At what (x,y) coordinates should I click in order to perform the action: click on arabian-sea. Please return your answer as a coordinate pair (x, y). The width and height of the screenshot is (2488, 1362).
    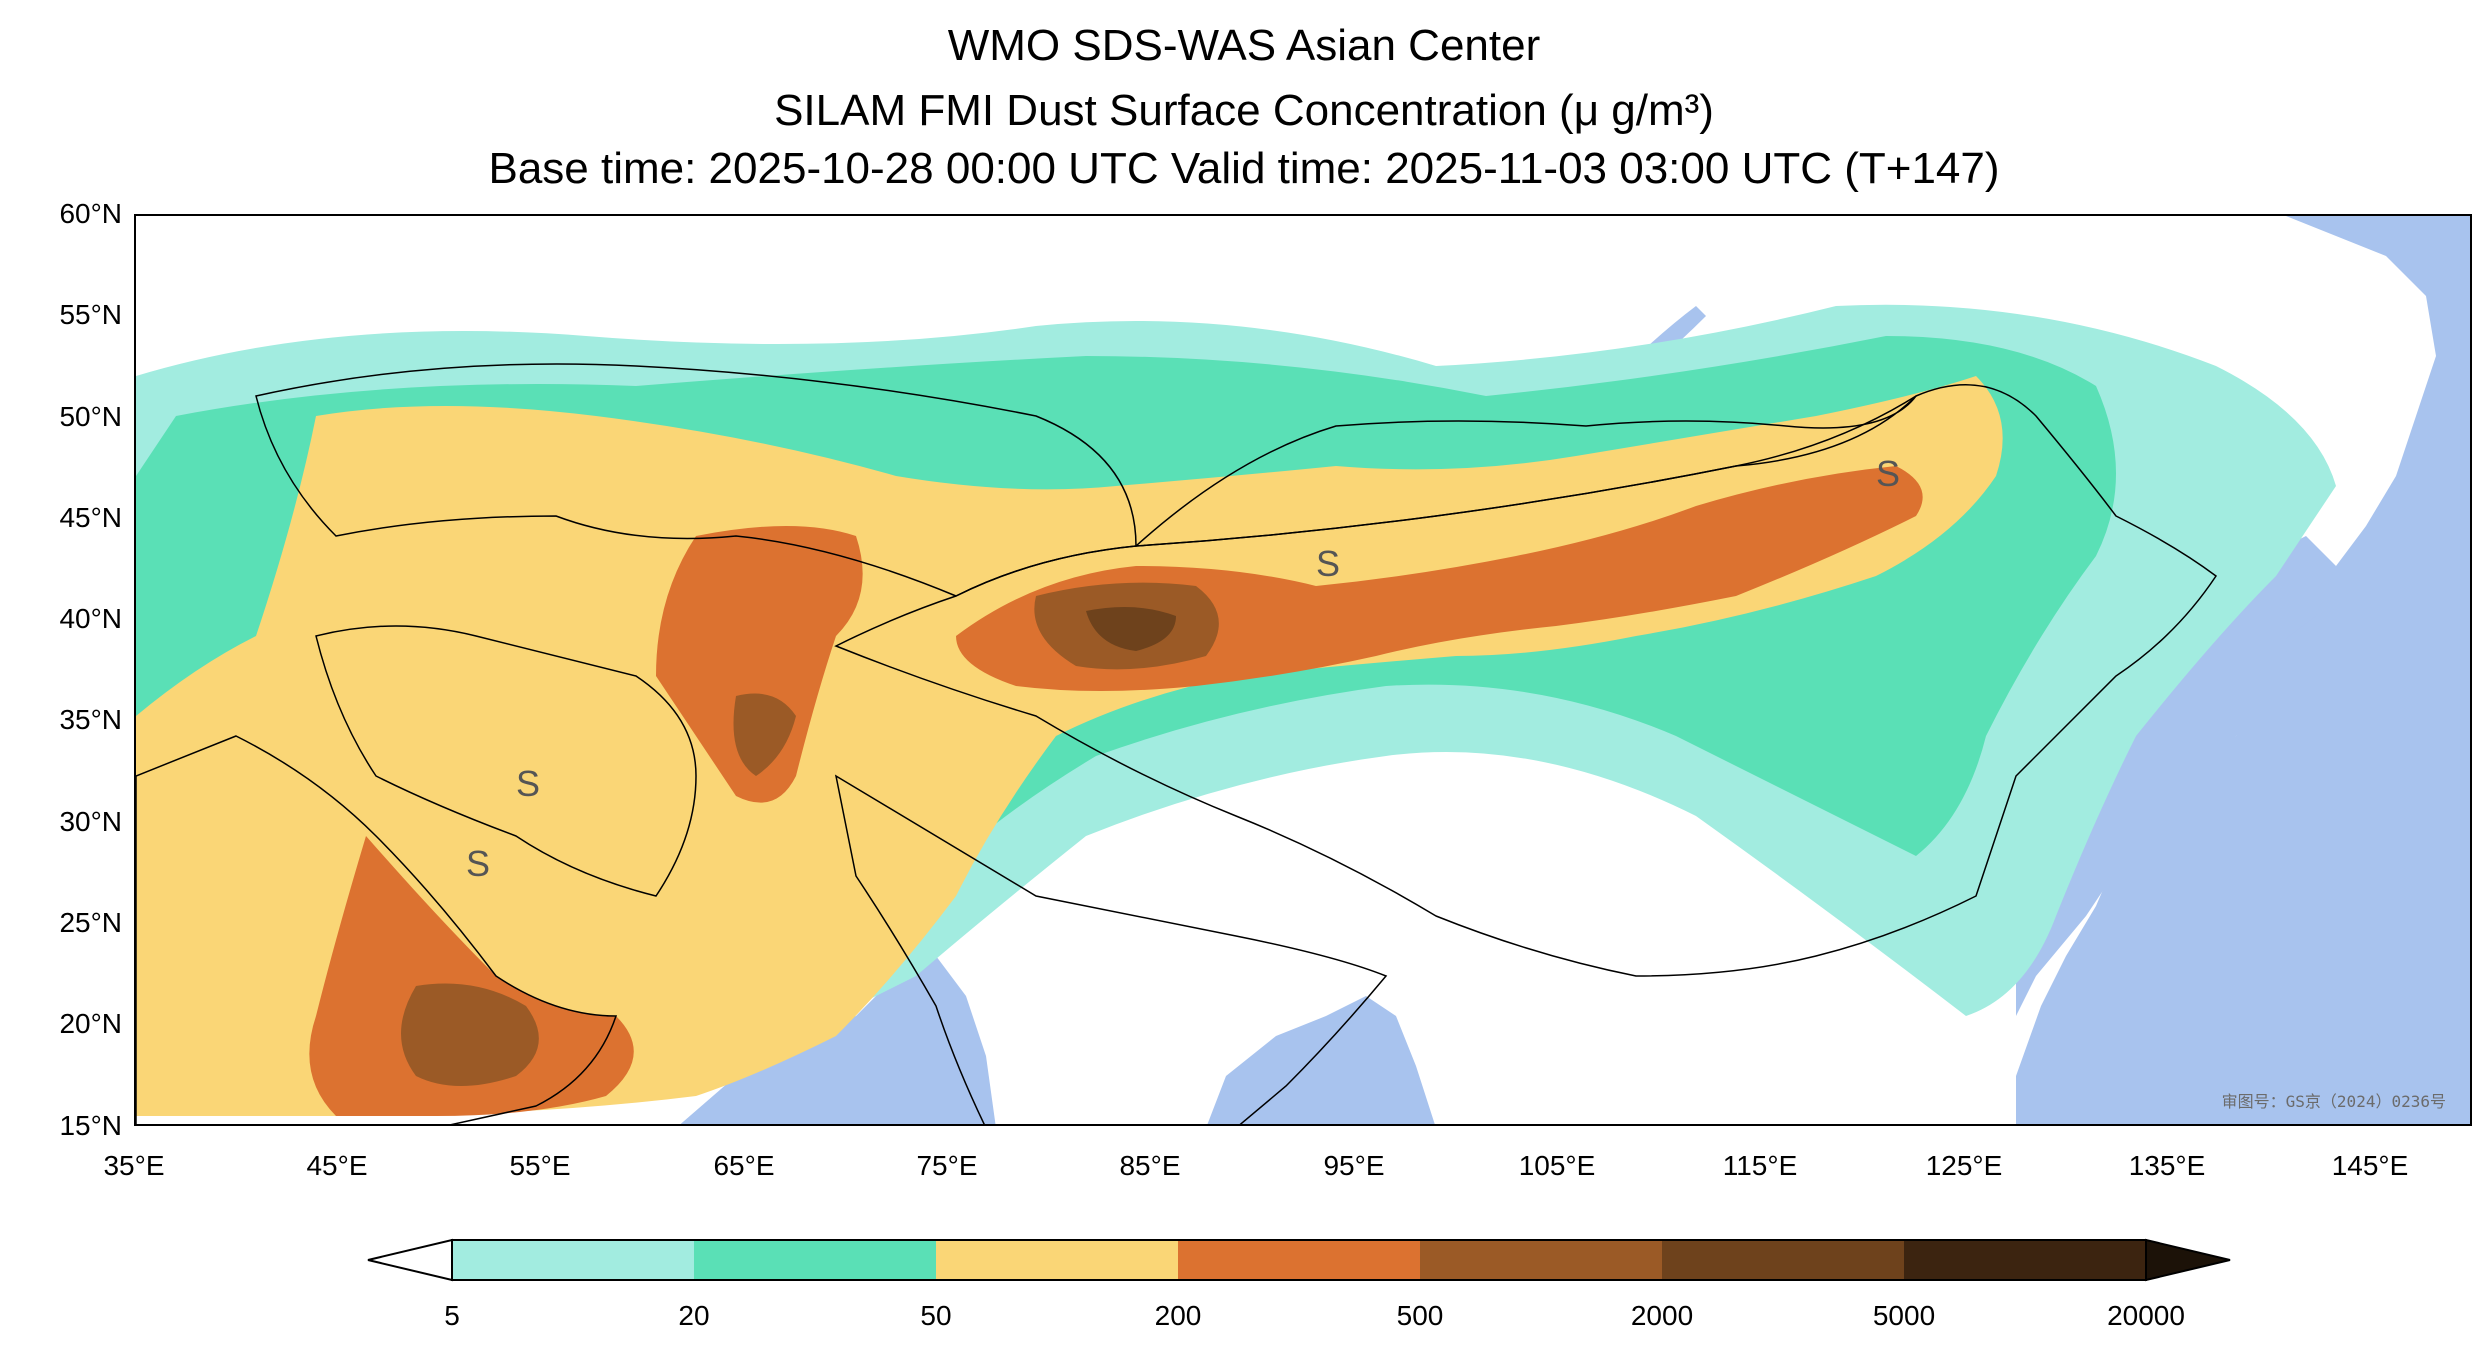
    Looking at the image, I should click on (838, 1040).